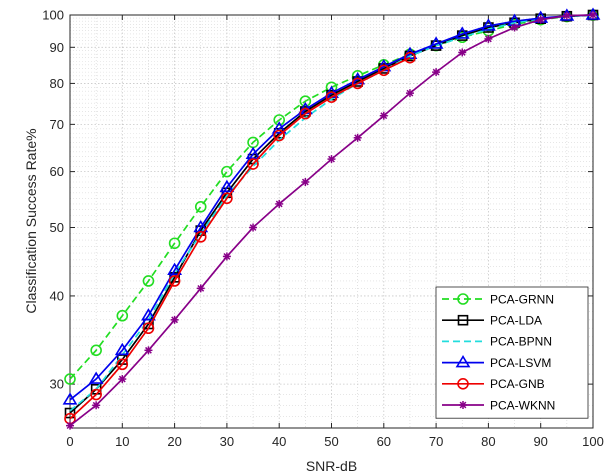 The image size is (611, 474). What do you see at coordinates (488, 441) in the screenshot?
I see `x-tick-label: 80` at bounding box center [488, 441].